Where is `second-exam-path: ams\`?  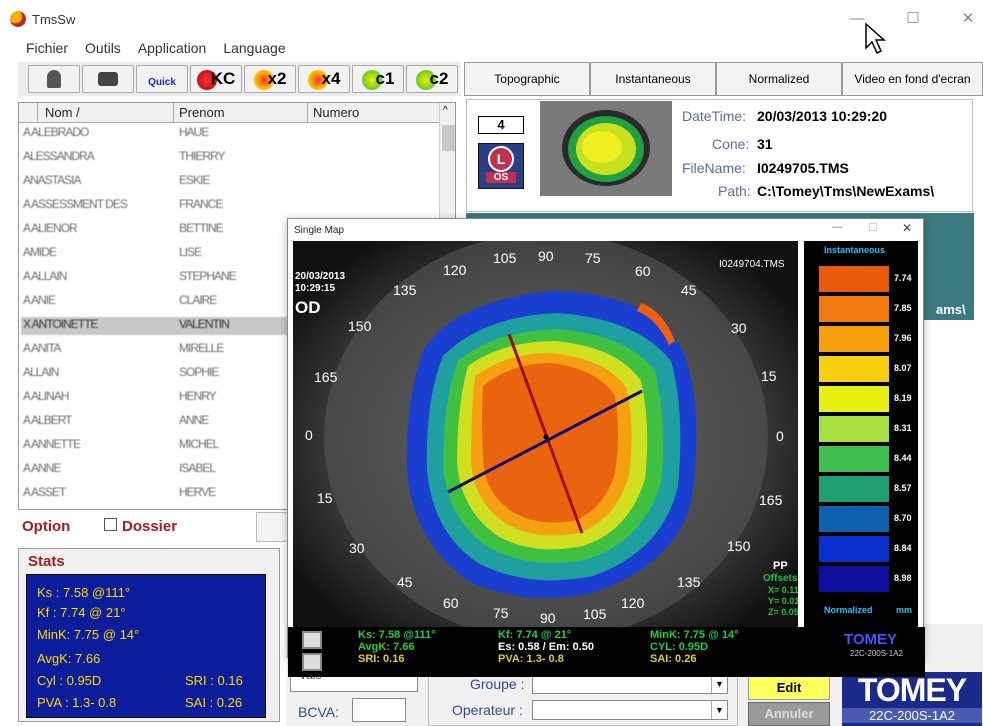
second-exam-path: ams\ is located at coordinates (951, 309).